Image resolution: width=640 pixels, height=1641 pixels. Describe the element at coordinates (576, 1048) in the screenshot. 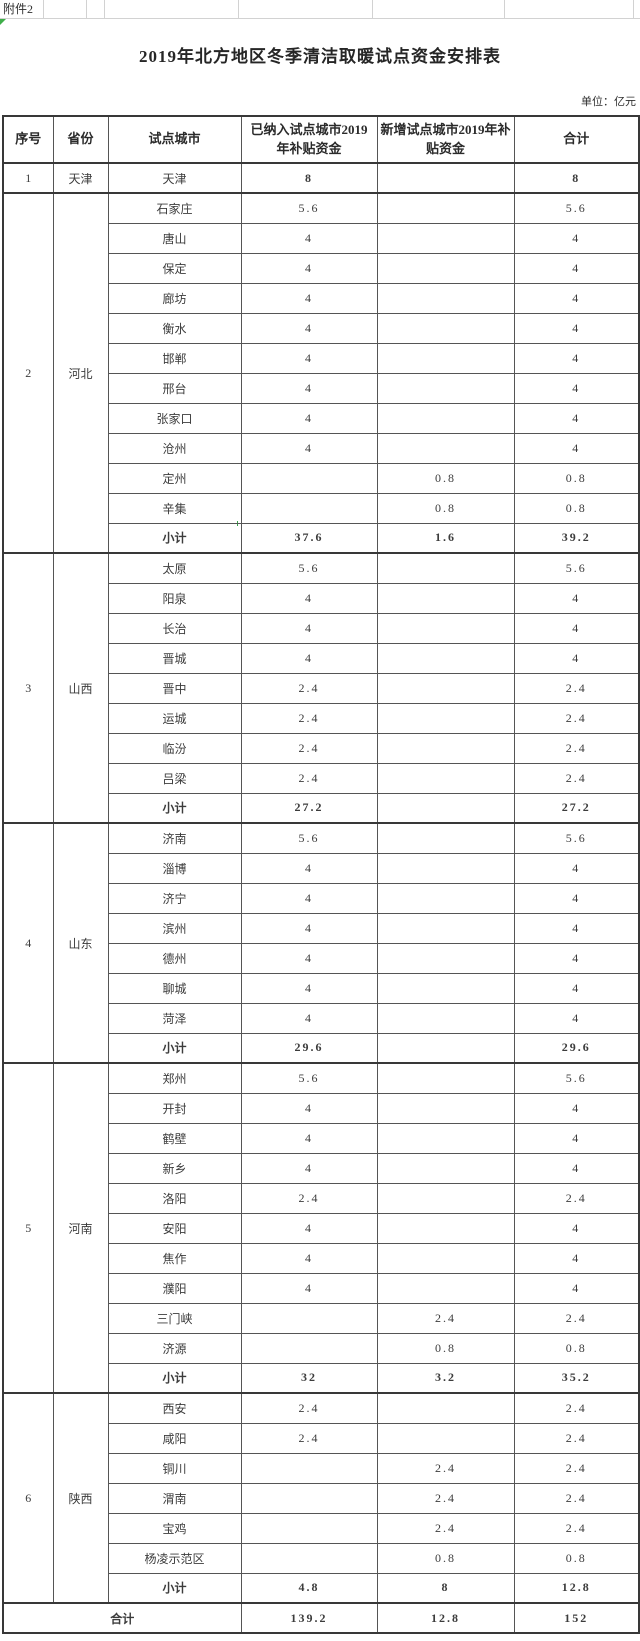

I see `cell-value: 29.6` at that location.